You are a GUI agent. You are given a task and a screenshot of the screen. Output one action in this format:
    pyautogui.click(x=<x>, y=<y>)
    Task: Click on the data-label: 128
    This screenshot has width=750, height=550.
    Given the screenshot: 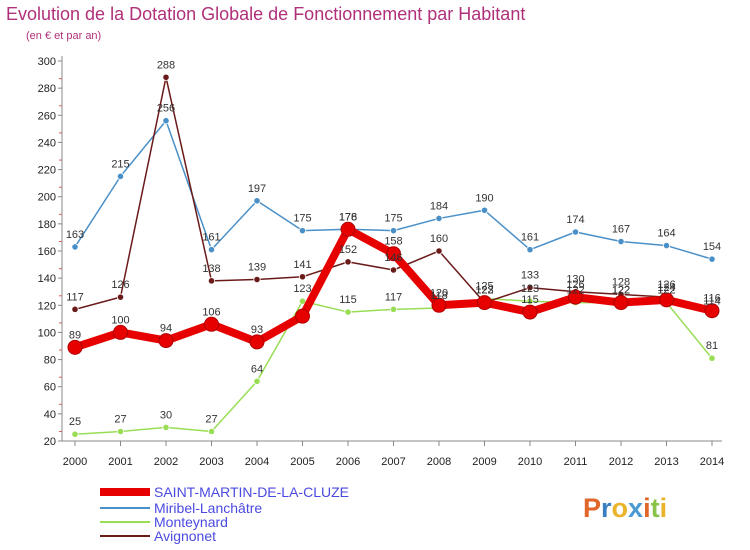 What is the action you would take?
    pyautogui.click(x=621, y=282)
    